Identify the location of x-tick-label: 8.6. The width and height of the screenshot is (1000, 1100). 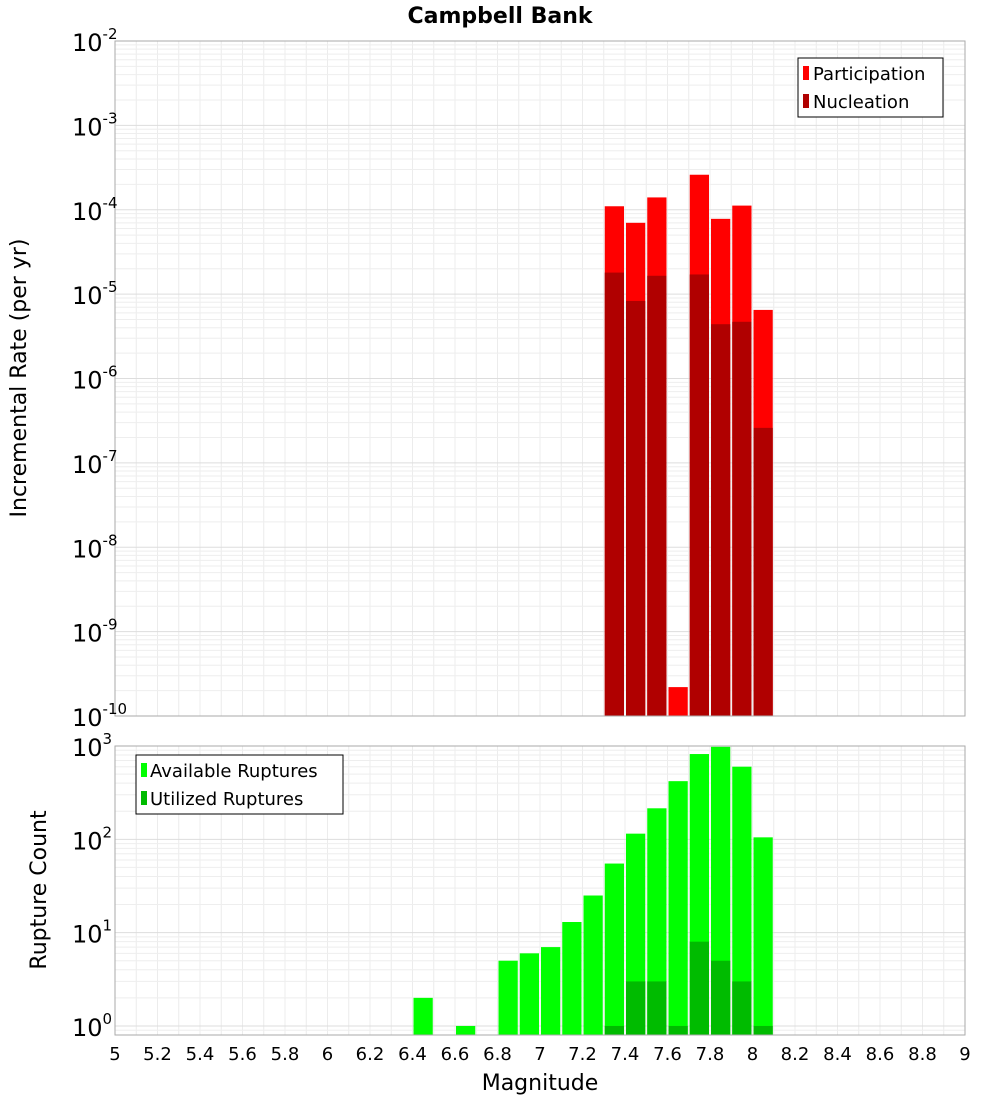
(880, 1054).